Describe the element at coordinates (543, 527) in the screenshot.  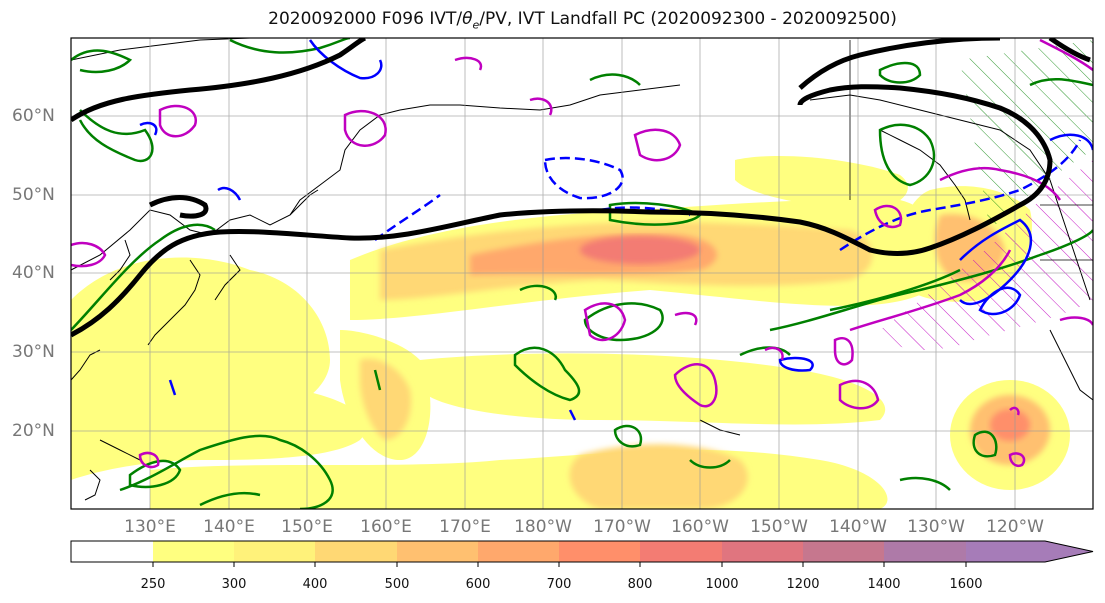
I see `lon-label-180w: 180°W` at that location.